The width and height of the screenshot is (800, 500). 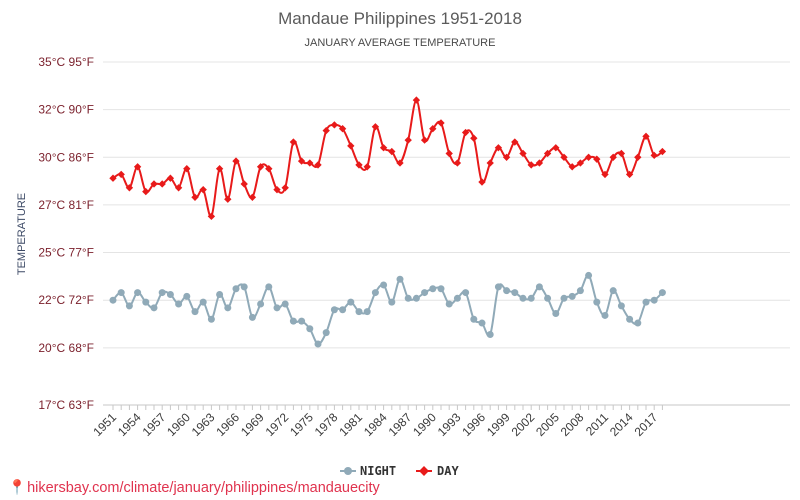 What do you see at coordinates (437, 471) in the screenshot?
I see `legend-item-day: DAY` at bounding box center [437, 471].